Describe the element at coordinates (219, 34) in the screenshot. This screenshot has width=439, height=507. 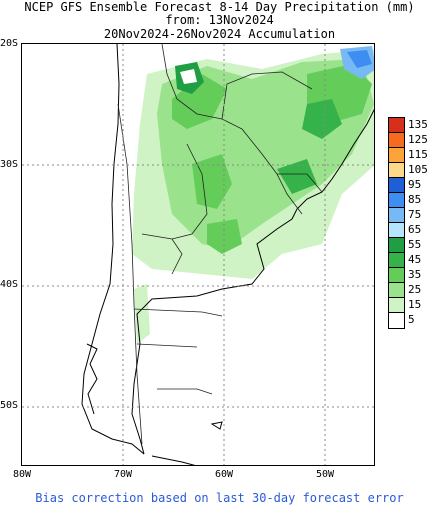
I see `map-title-line3: 20Nov2024-26Nov2024 Accumulation` at that location.